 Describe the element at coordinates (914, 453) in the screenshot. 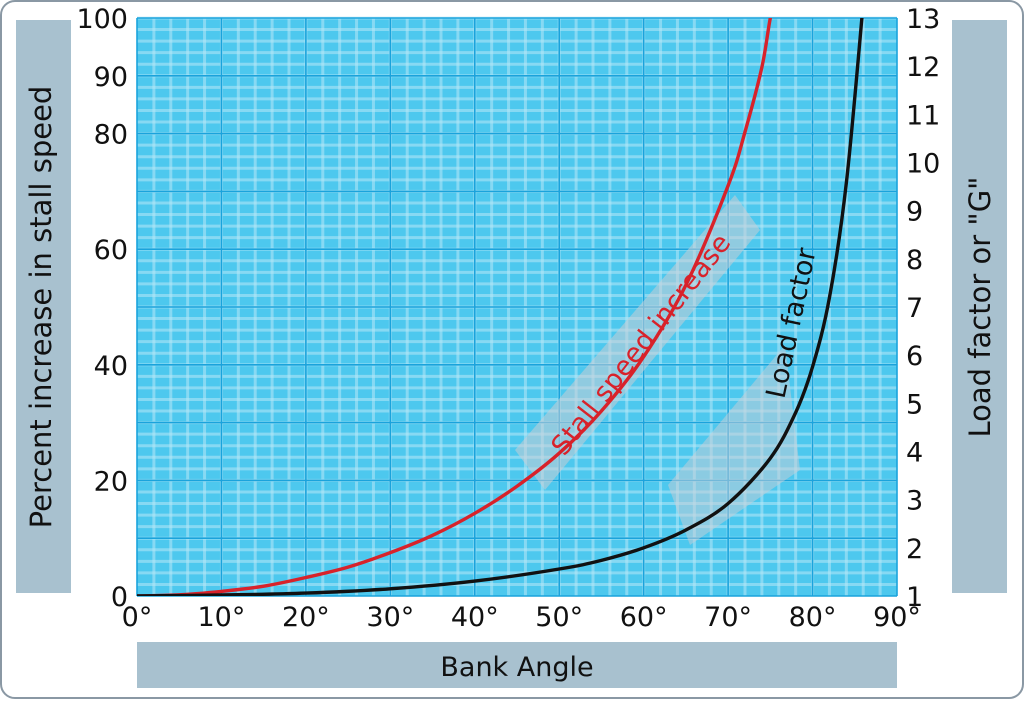

I see `y2-tick-label: 4` at that location.